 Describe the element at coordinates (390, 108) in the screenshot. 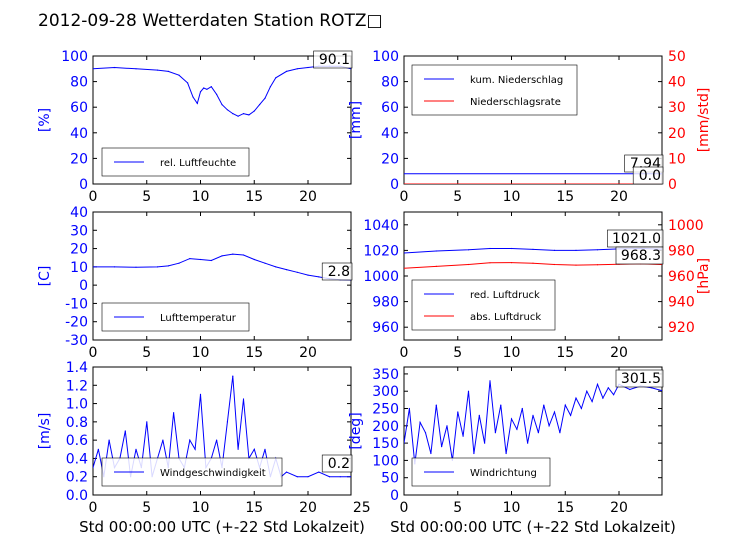

I see `y-tick-label: 60` at that location.